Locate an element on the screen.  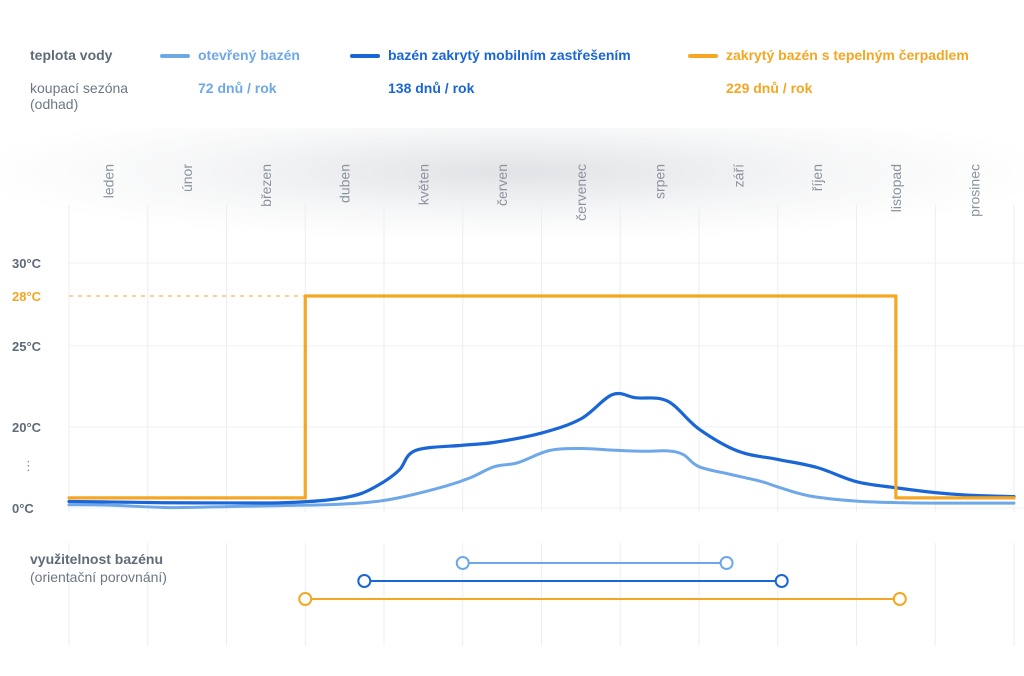
legend-swatch-mobile is located at coordinates (365, 56).